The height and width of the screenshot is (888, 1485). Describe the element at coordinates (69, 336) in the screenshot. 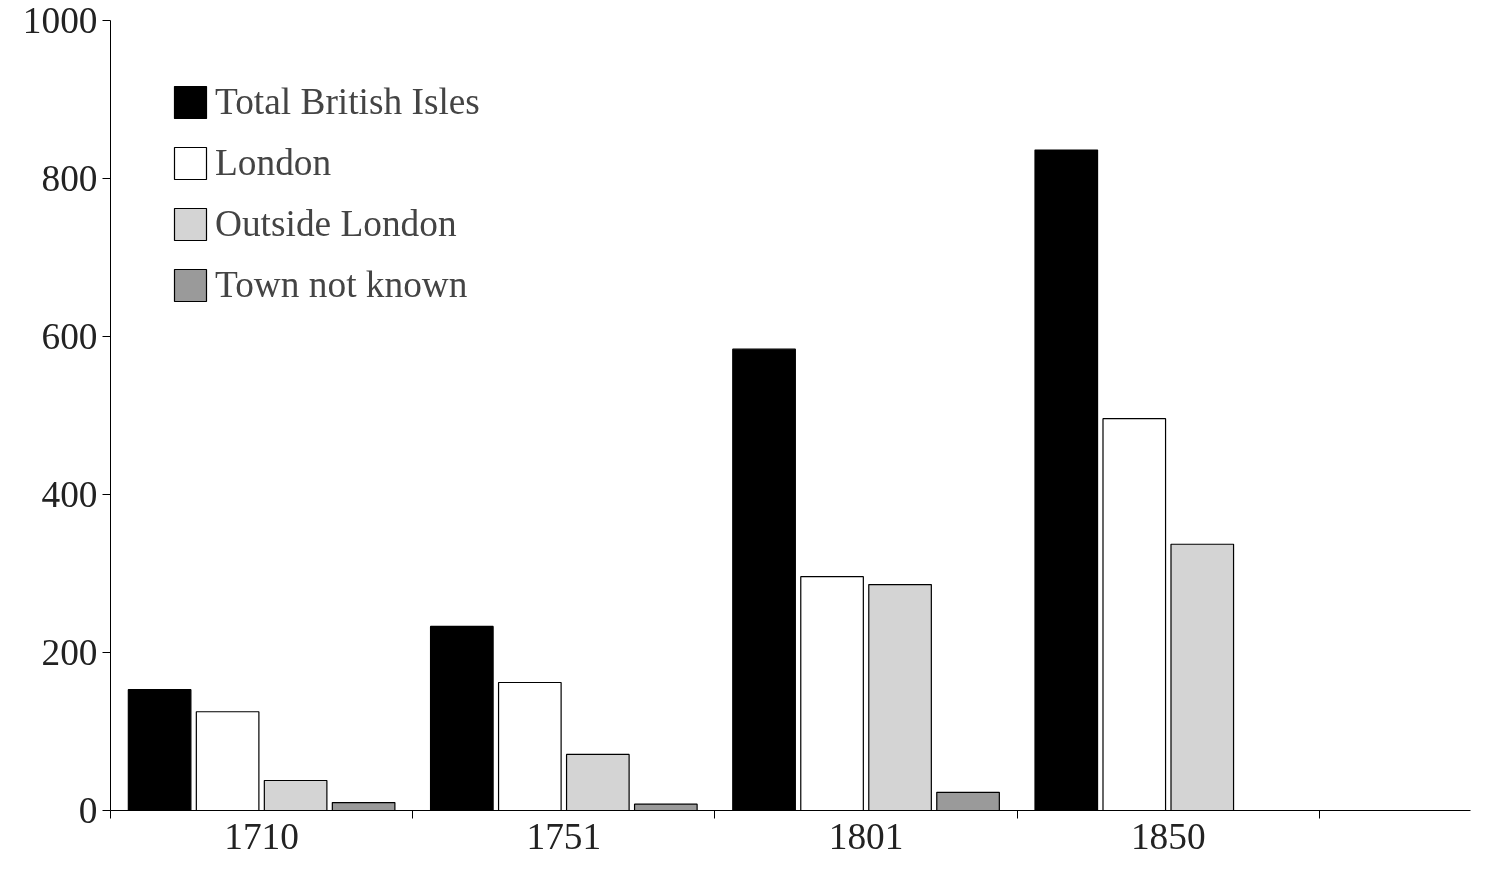

I see `y-tick-label: 600` at that location.